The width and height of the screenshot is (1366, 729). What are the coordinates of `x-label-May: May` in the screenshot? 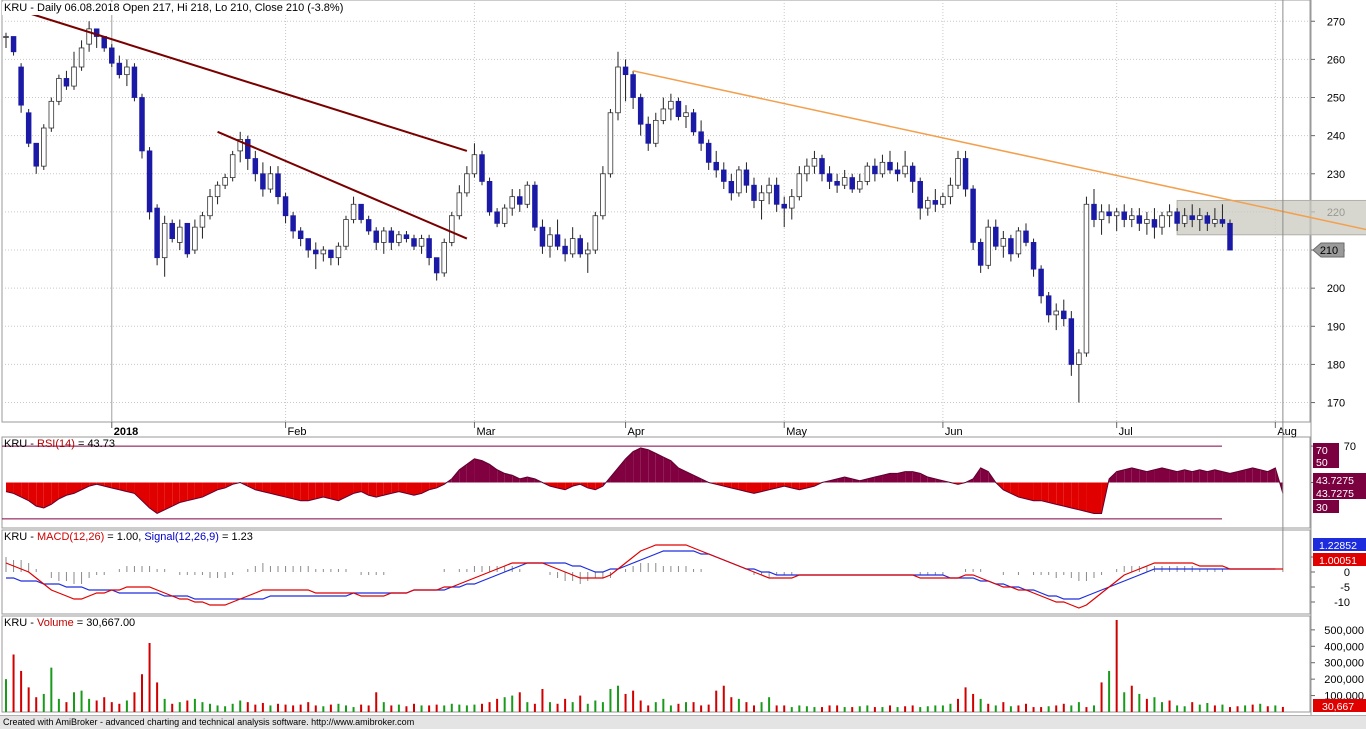 It's located at (796, 432).